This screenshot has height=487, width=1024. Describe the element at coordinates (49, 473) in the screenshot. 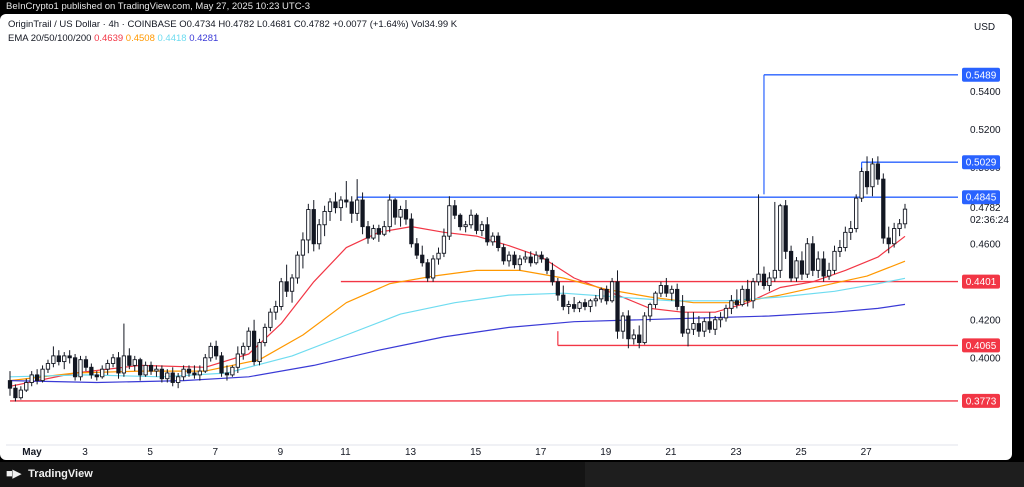

I see `tradingview-logo: ■▶ TradingView` at that location.